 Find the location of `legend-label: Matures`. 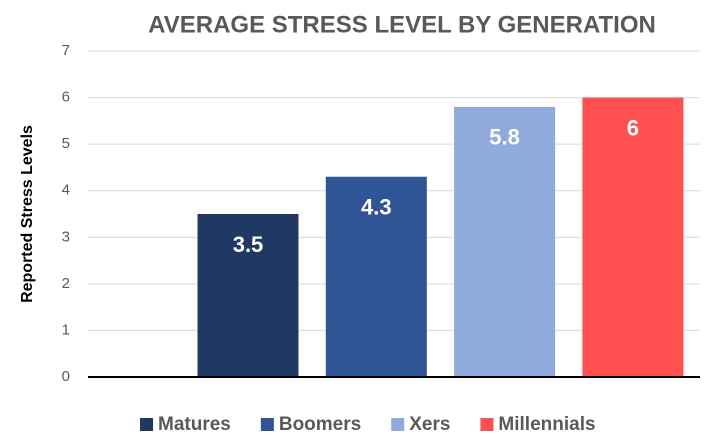

legend-label: Matures is located at coordinates (194, 424).